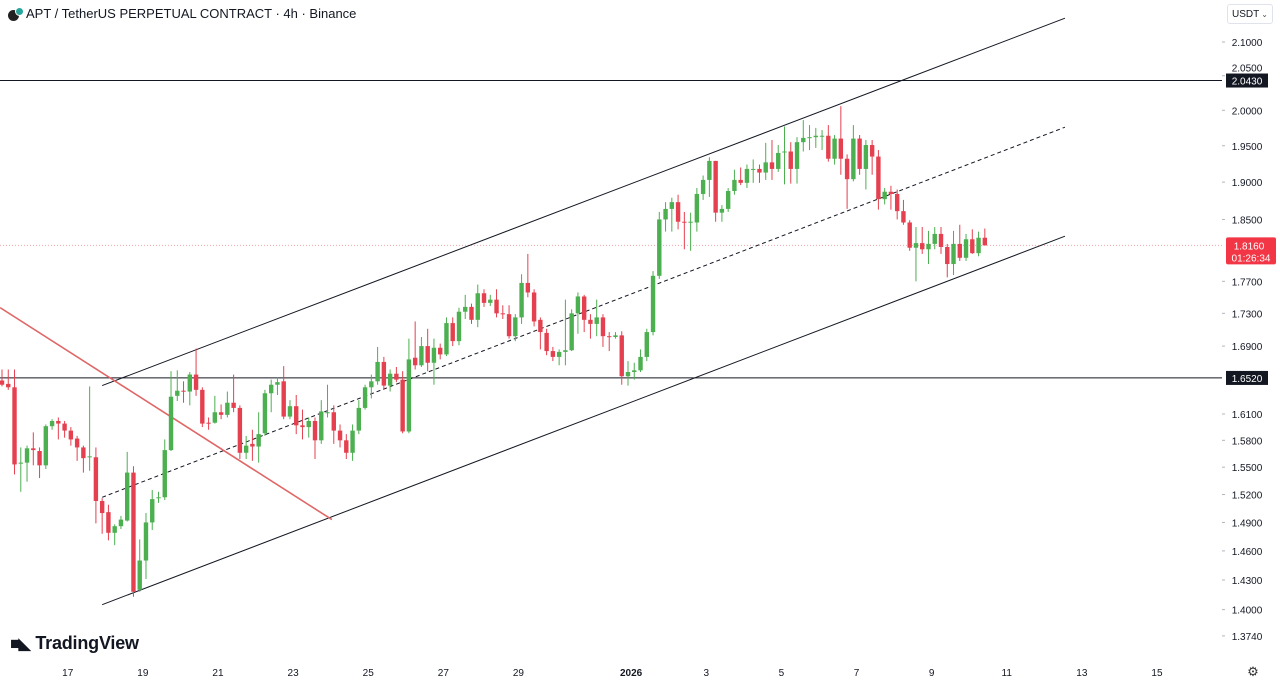  I want to click on time-tick-label: 3, so click(706, 673).